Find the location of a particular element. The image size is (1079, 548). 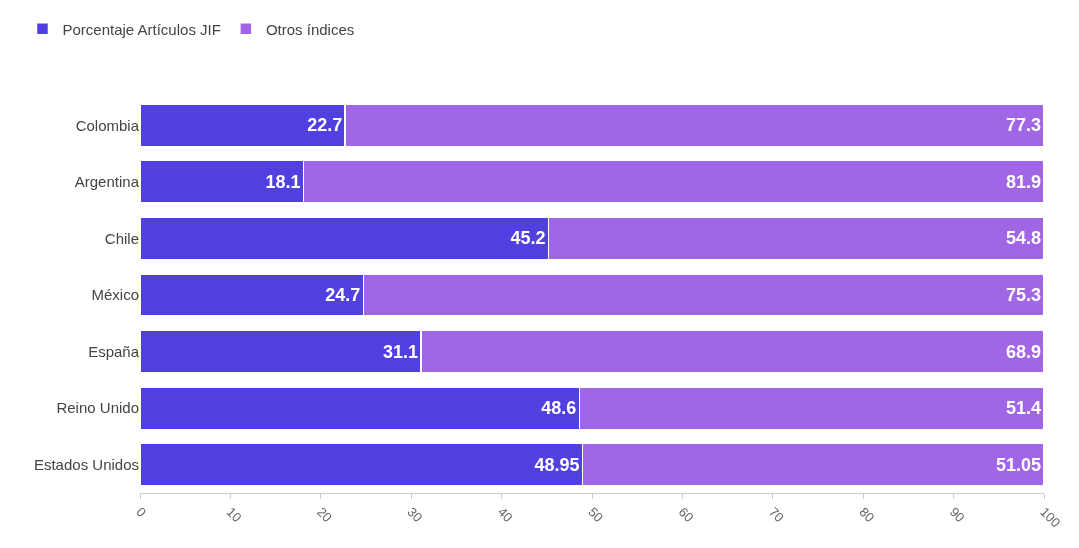

x-tick-label: 90 is located at coordinates (957, 515).